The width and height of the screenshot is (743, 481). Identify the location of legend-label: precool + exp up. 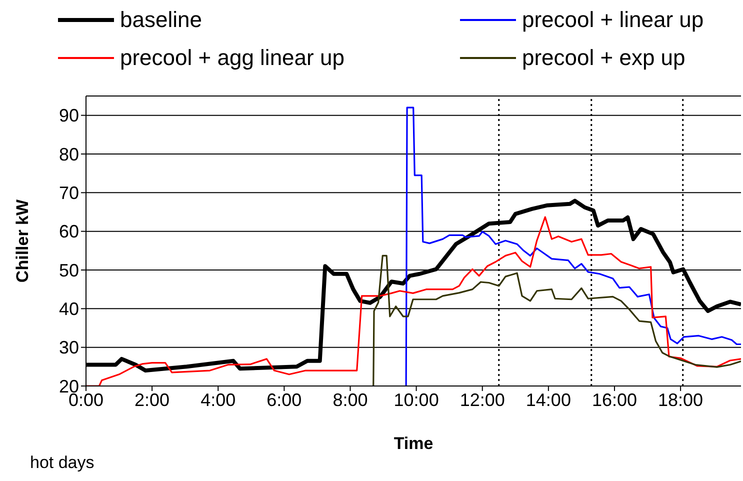
(604, 58).